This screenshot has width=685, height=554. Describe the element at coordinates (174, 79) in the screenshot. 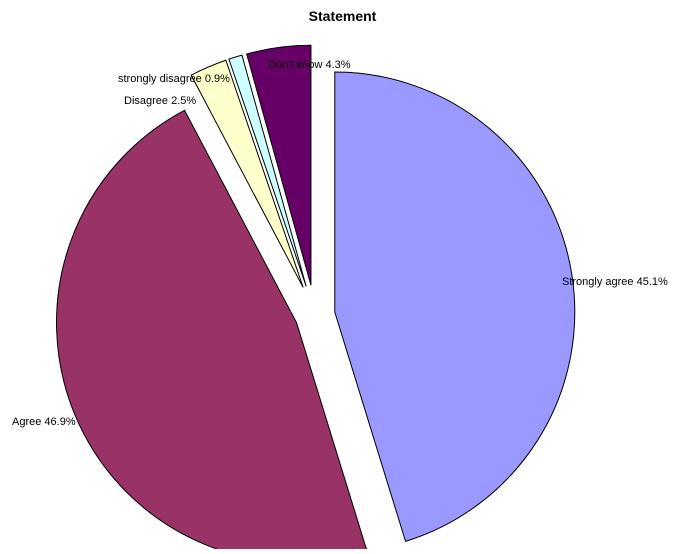

I see `slice-label-strongly-disagree: strongly disagree 0.9%` at that location.